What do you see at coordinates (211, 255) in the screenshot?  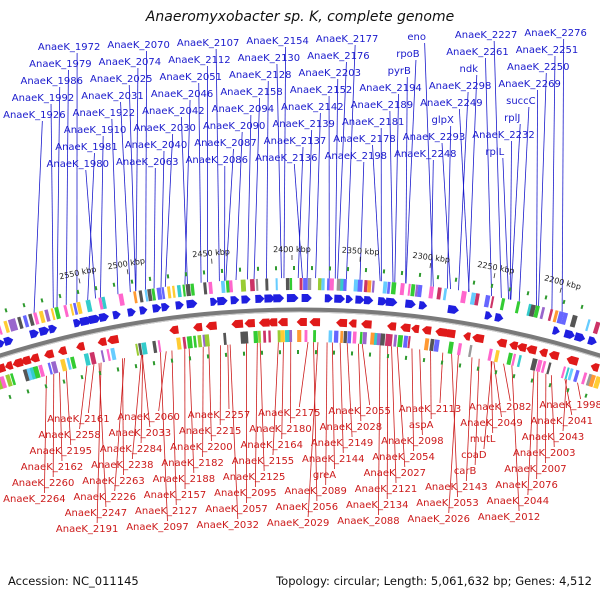 I see `scale-mark: 2450 kbp` at bounding box center [211, 255].